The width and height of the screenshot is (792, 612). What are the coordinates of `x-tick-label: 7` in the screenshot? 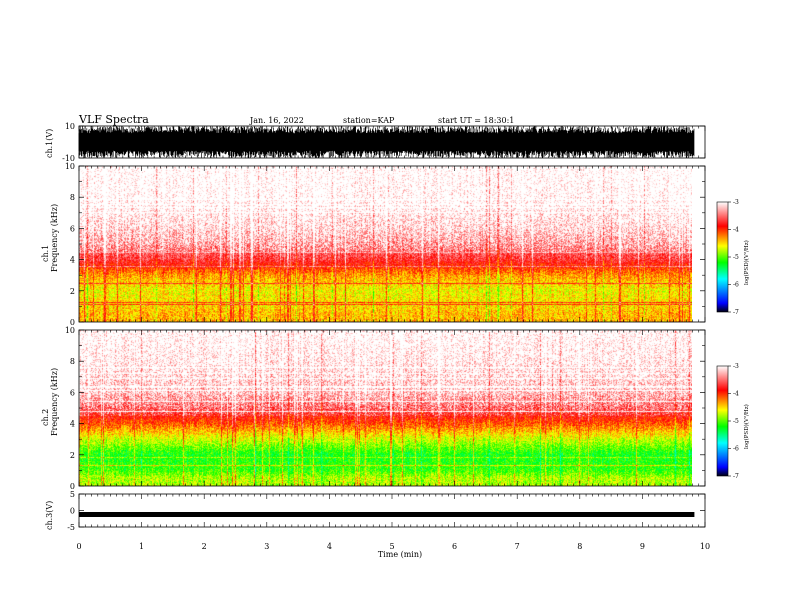 It's located at (517, 546).